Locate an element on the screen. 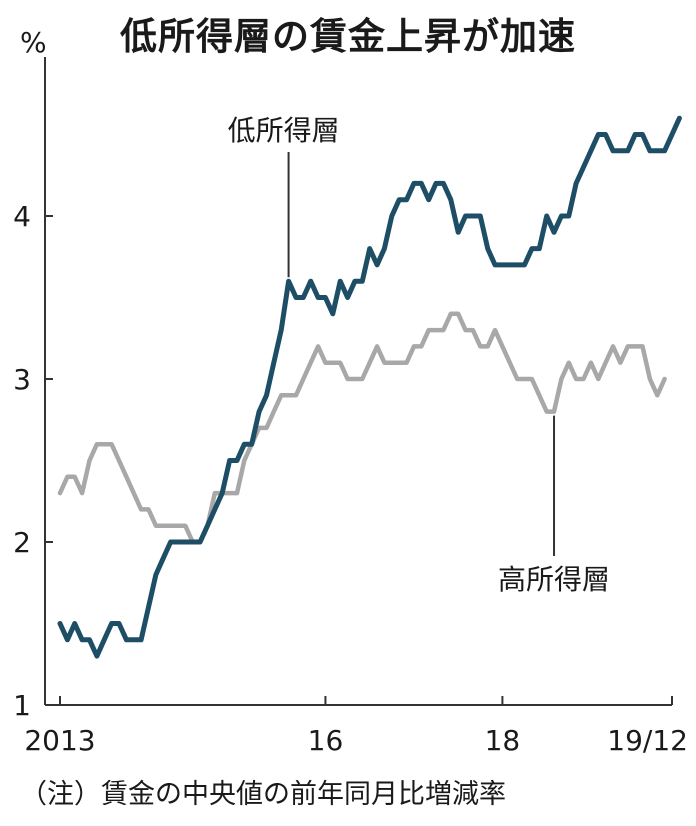  x-tick-label: 16 is located at coordinates (326, 740).